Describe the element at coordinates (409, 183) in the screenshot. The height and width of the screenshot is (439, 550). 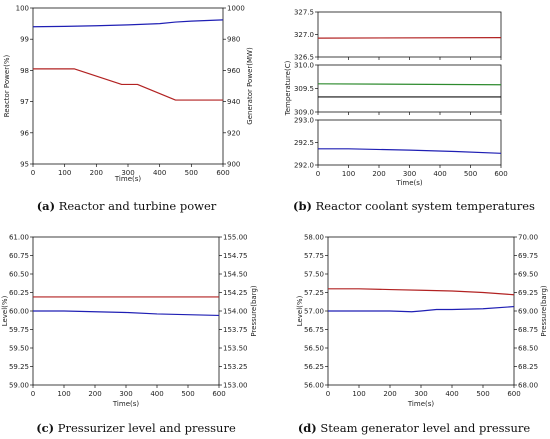
I see `chart-b-xlabel: Time(s)` at that location.